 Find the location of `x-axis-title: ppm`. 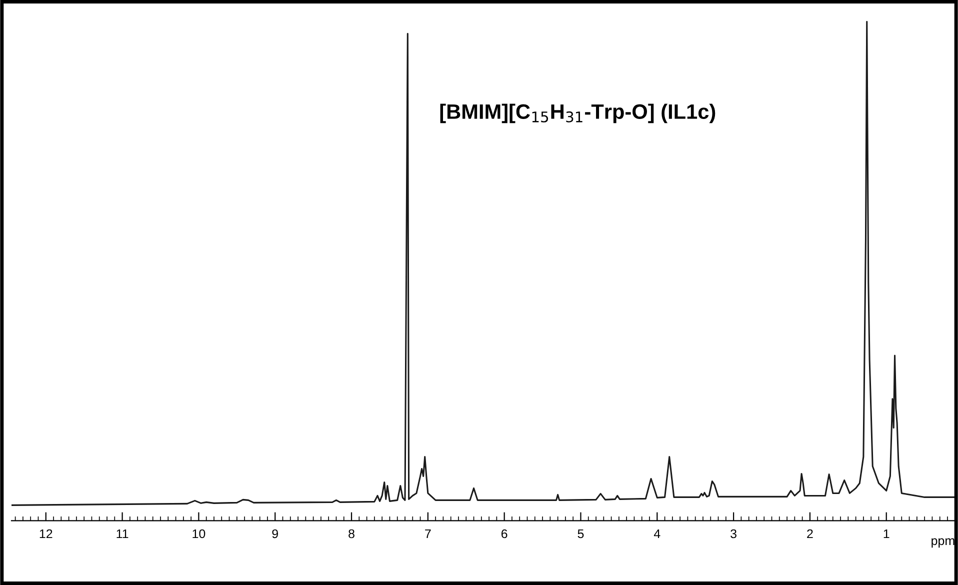

x-axis-title: ppm is located at coordinates (943, 543).